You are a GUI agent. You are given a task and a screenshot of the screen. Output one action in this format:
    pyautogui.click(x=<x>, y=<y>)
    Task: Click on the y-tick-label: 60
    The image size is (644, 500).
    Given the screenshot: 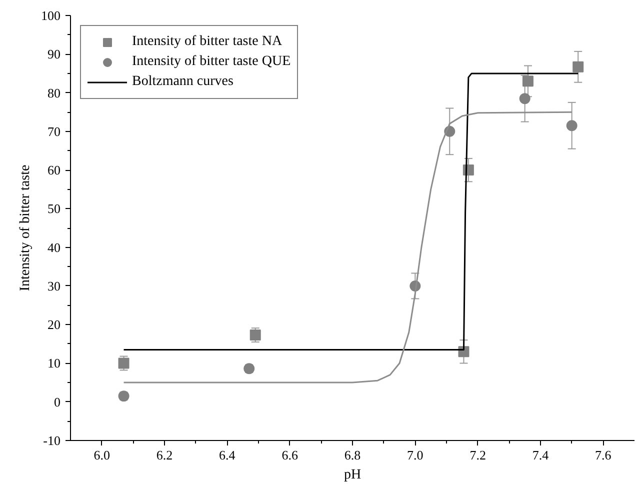 What is the action you would take?
    pyautogui.click(x=54, y=170)
    